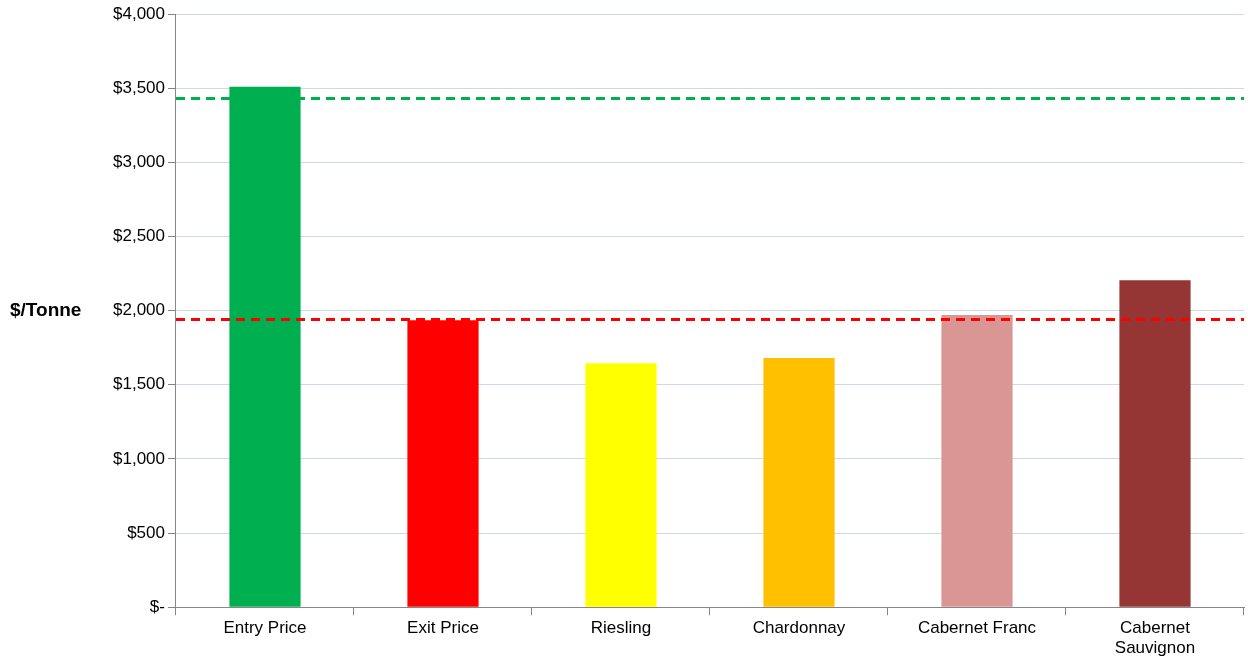 The height and width of the screenshot is (662, 1248). What do you see at coordinates (139, 458) in the screenshot?
I see `y-tick-label: $1,000` at bounding box center [139, 458].